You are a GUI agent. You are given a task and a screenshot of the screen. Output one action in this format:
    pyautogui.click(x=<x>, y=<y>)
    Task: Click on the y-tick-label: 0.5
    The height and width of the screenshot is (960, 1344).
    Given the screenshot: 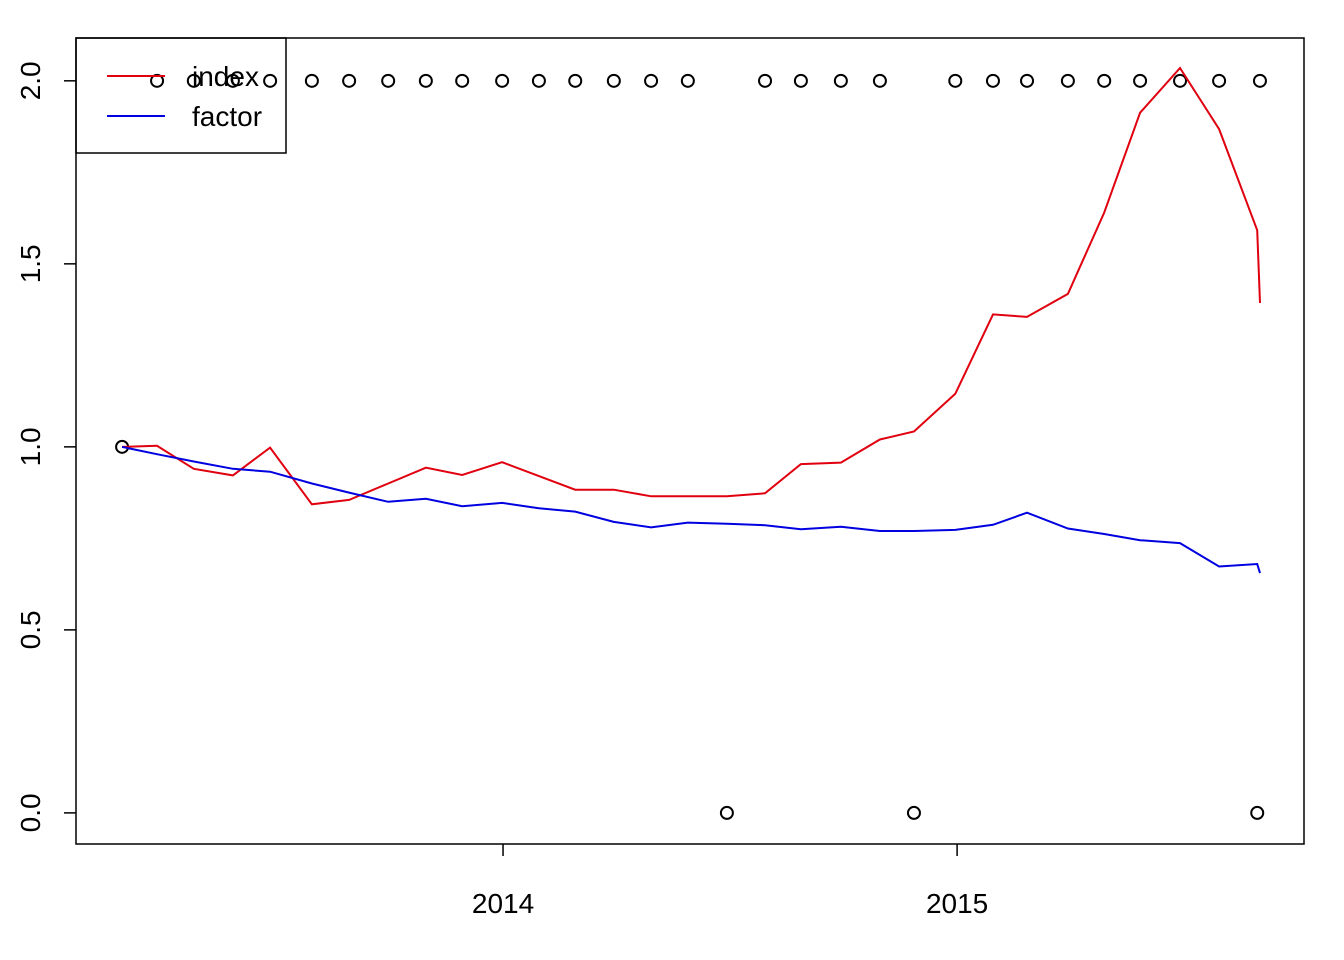 What is the action you would take?
    pyautogui.click(x=30, y=629)
    